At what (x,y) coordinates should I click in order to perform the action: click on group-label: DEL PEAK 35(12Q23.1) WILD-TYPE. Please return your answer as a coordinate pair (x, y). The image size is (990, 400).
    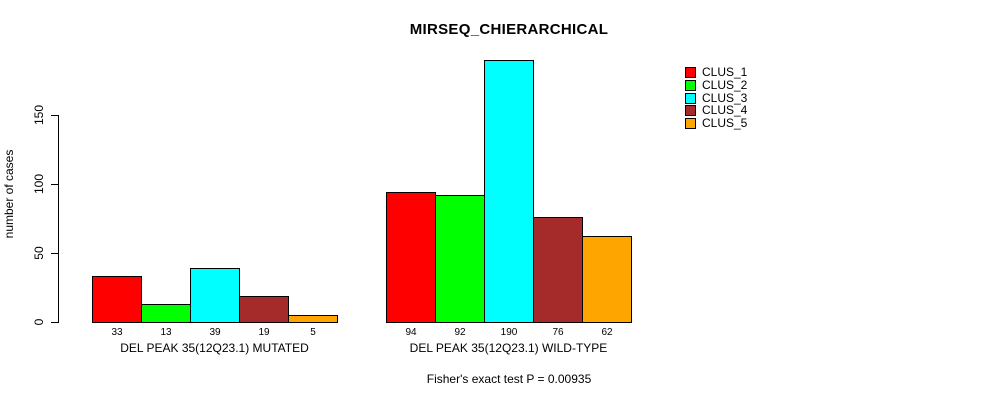
    Looking at the image, I should click on (508, 348).